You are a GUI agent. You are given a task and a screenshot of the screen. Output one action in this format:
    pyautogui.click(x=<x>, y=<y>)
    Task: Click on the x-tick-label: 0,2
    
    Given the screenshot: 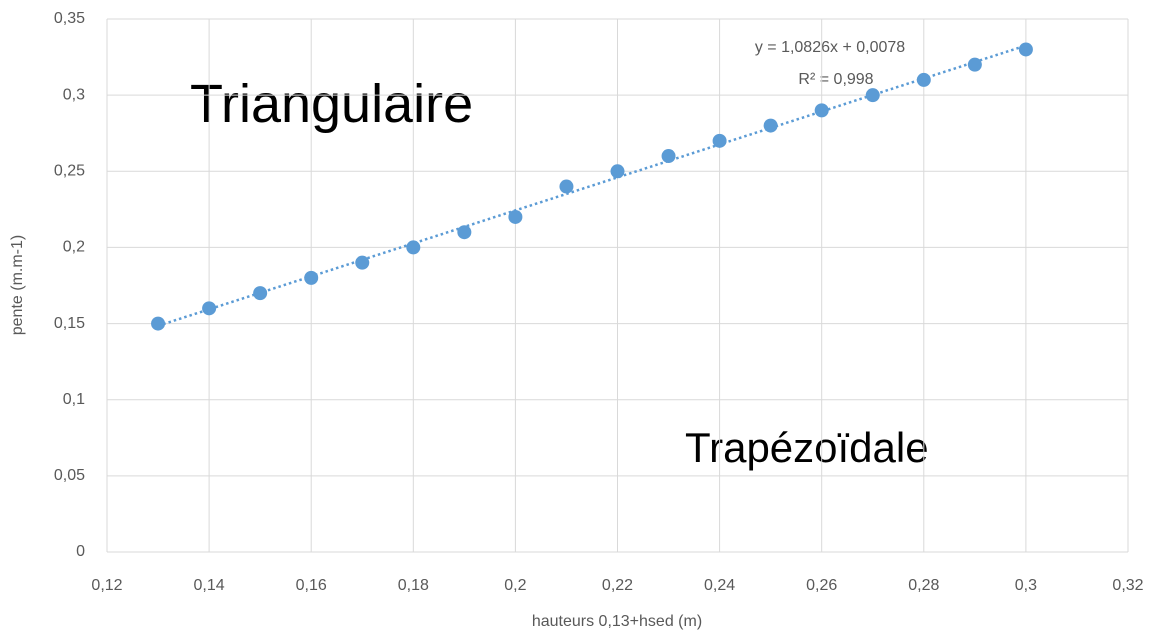 What is the action you would take?
    pyautogui.click(x=515, y=585)
    